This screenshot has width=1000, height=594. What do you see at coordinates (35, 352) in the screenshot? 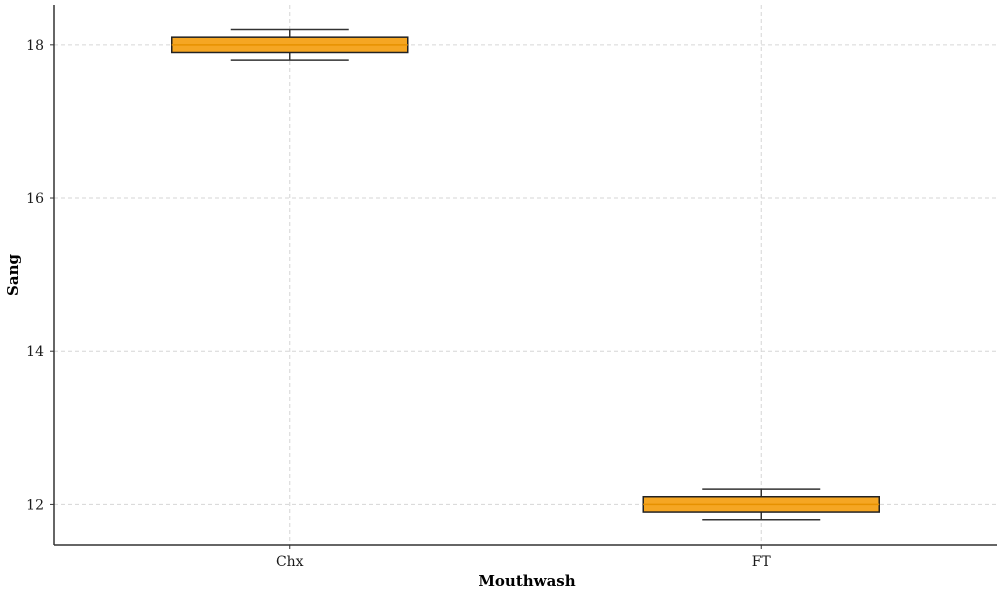
I see `y-tick-label: 14` at bounding box center [35, 352].